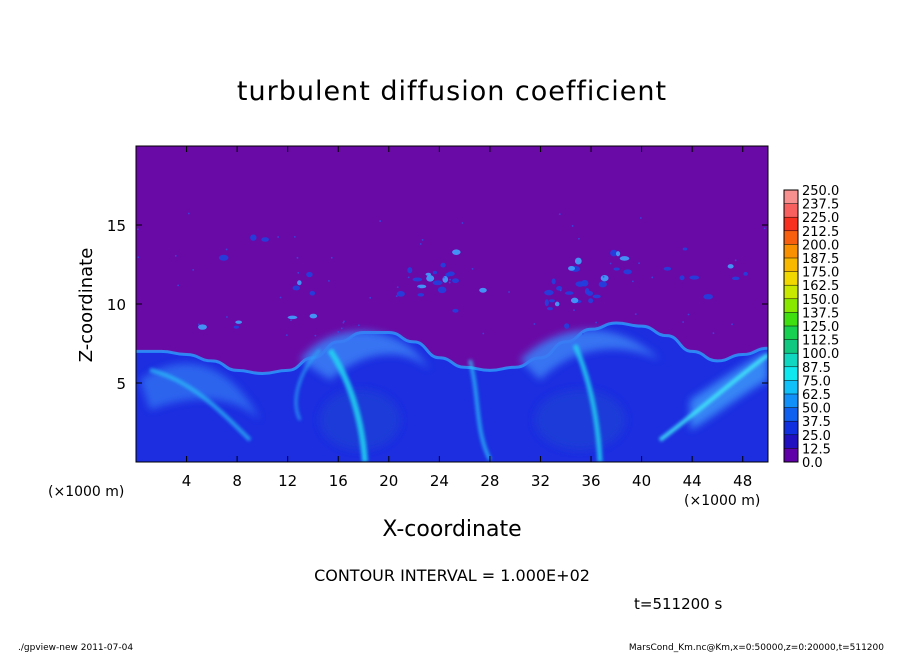 The height and width of the screenshot is (654, 904). Describe the element at coordinates (820, 259) in the screenshot. I see `colorbar-level-label: 187.5` at that location.